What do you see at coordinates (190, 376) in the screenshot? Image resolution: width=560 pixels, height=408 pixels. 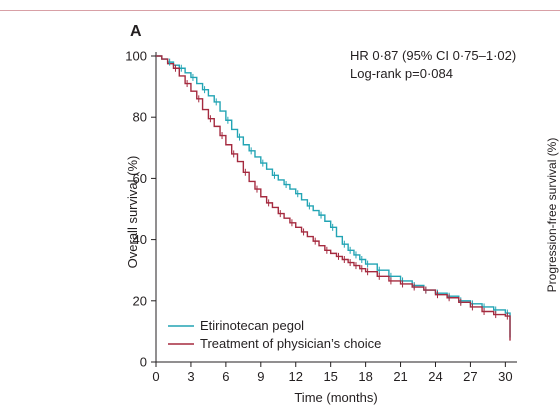 I see `x-tick-label: 3` at bounding box center [190, 376].